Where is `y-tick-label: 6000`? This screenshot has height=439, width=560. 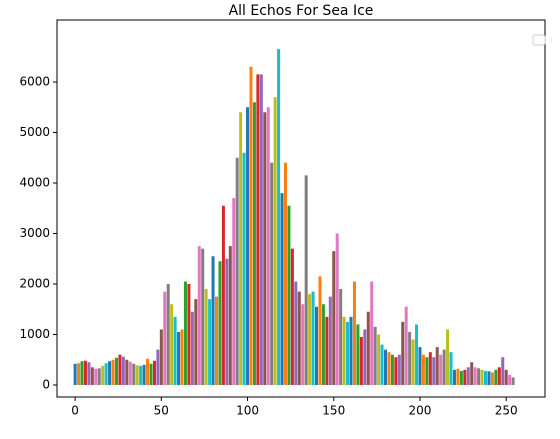
y-tick-label: 6000 is located at coordinates (34, 82).